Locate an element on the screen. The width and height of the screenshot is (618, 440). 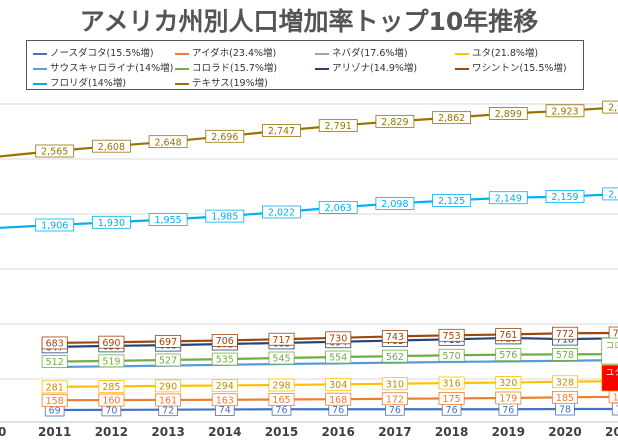
data-label: 70 is located at coordinates (111, 410).